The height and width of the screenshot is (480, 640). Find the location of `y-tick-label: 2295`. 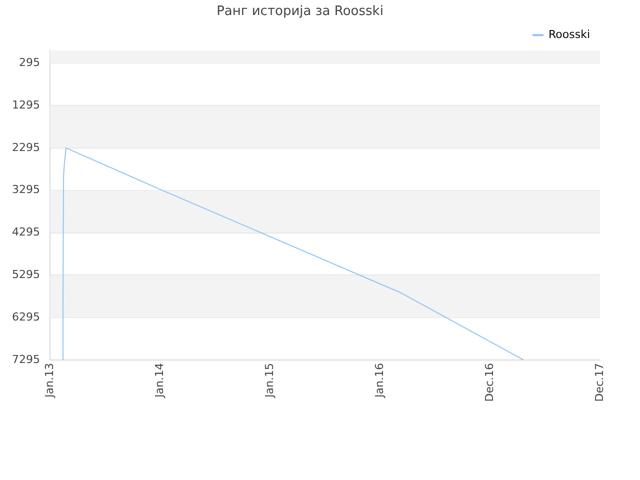

y-tick-label: 2295 is located at coordinates (26, 147).